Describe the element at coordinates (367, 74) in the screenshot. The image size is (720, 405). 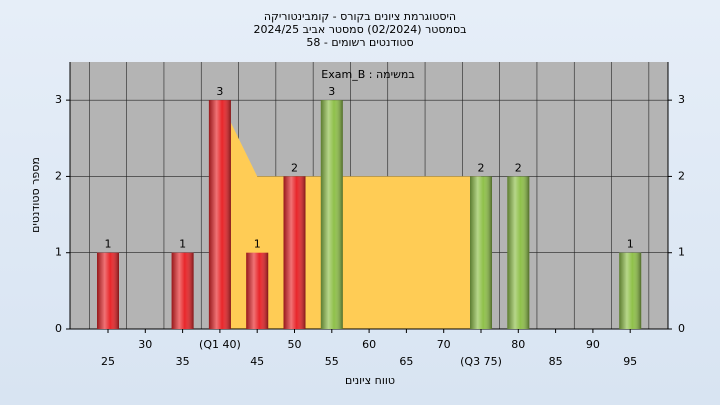
I see `subtitle: Exam_B : במשימה` at that location.